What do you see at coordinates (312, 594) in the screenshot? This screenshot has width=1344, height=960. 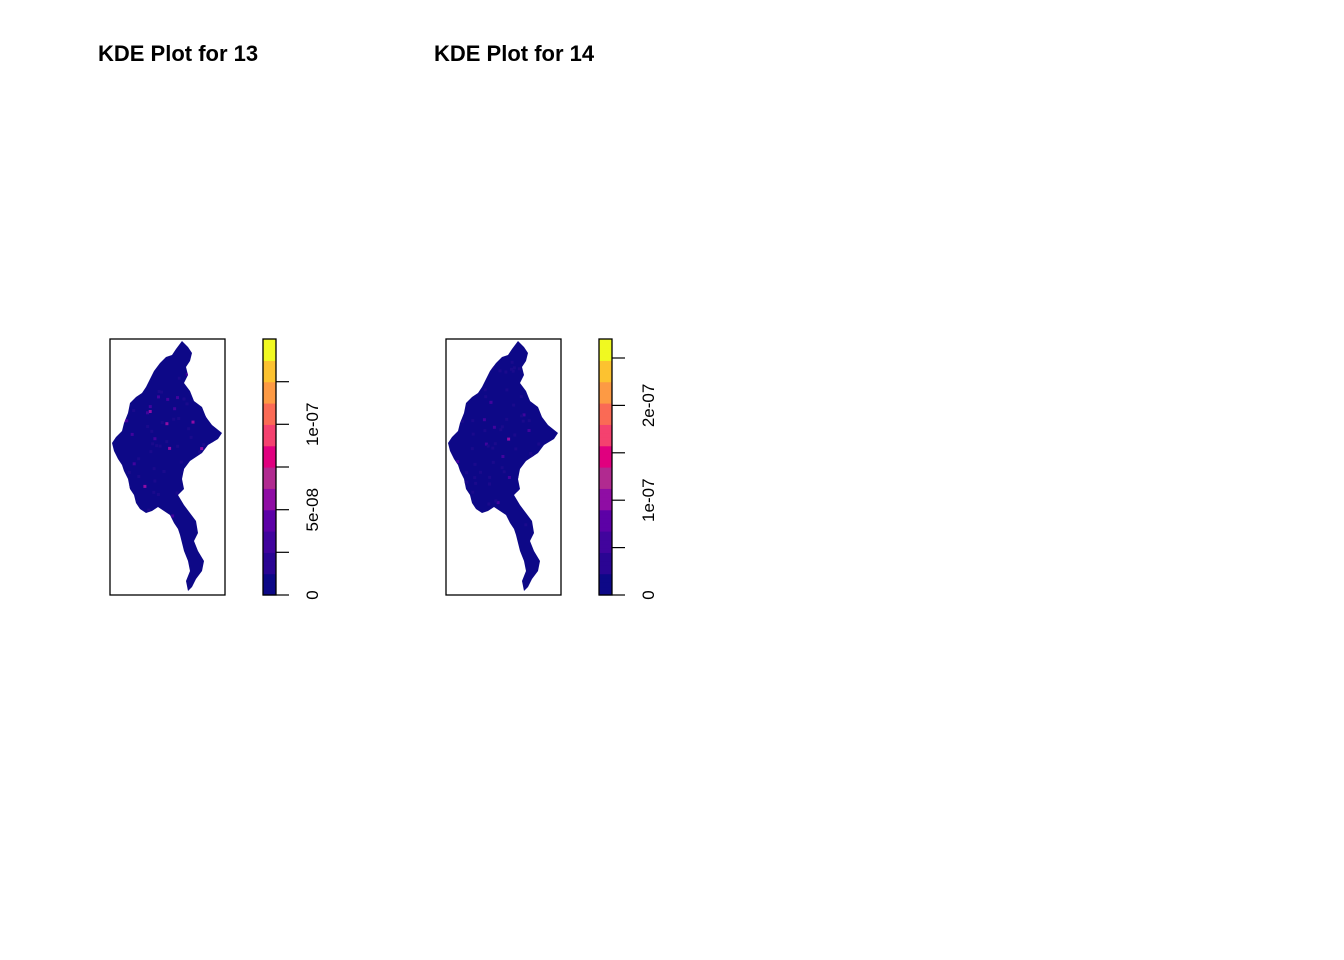 I see `colorbar-tick-label: 0` at bounding box center [312, 594].